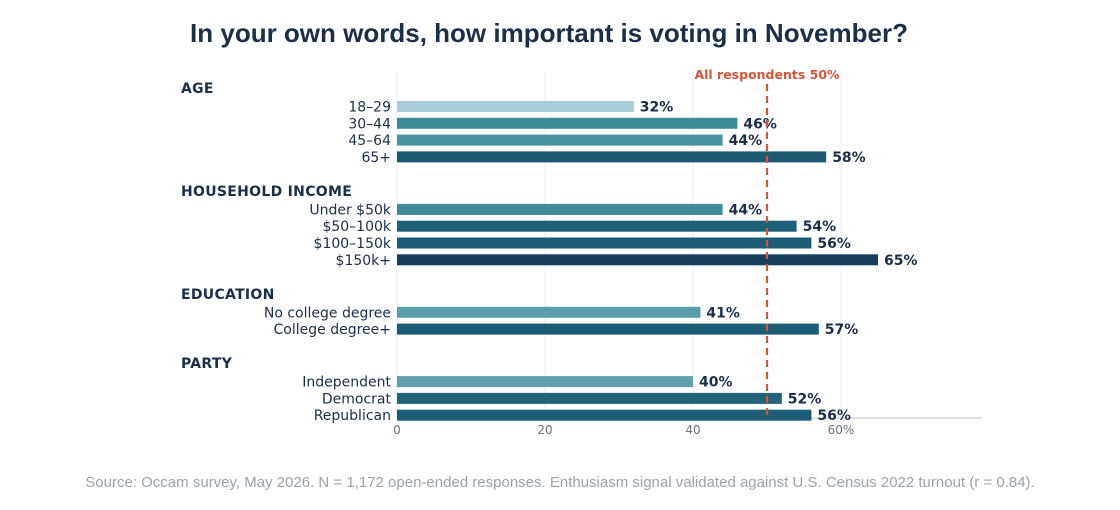  I want to click on category-label: College degree+, so click(332, 330).